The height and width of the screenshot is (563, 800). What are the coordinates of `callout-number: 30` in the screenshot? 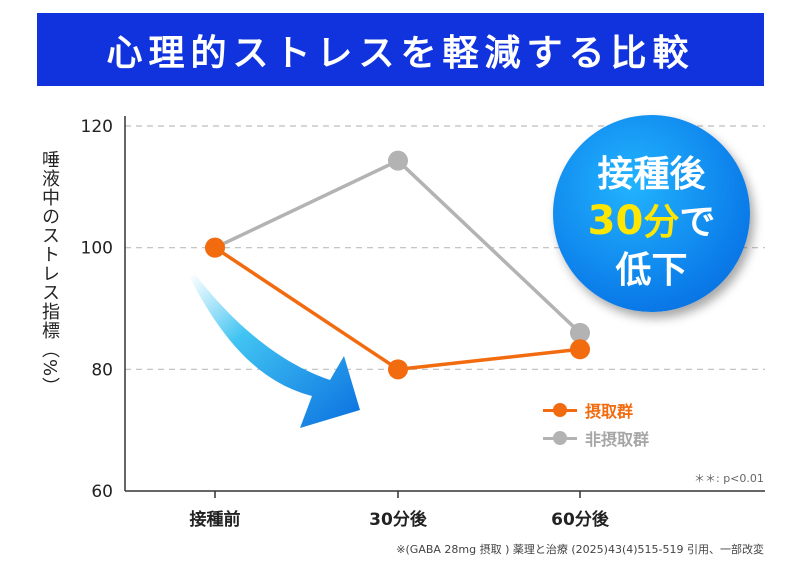 It's located at (615, 221).